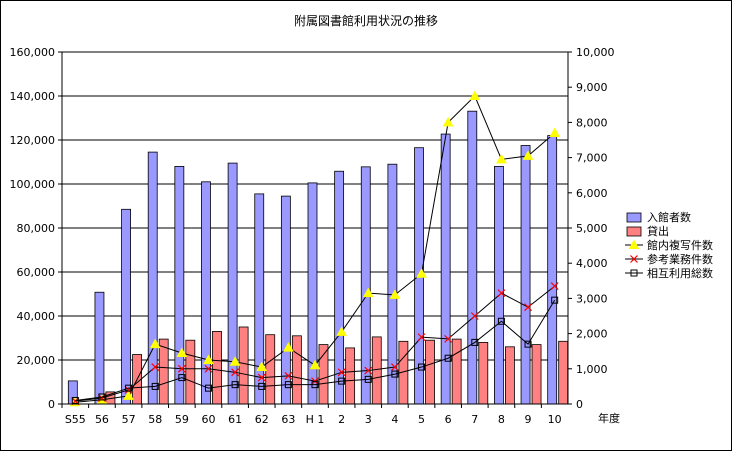 This screenshot has width=732, height=451. What do you see at coordinates (182, 419) in the screenshot?
I see `x-axis-tick-label: 59` at bounding box center [182, 419].